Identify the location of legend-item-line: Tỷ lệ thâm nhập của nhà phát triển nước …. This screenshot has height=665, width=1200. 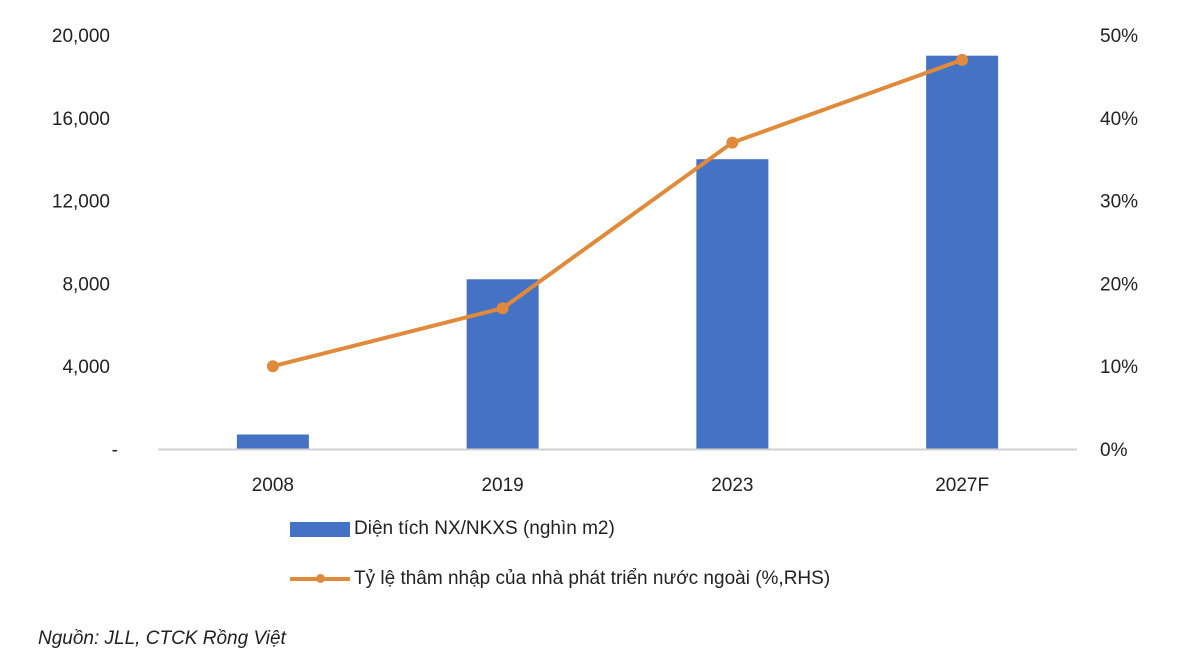
(560, 579).